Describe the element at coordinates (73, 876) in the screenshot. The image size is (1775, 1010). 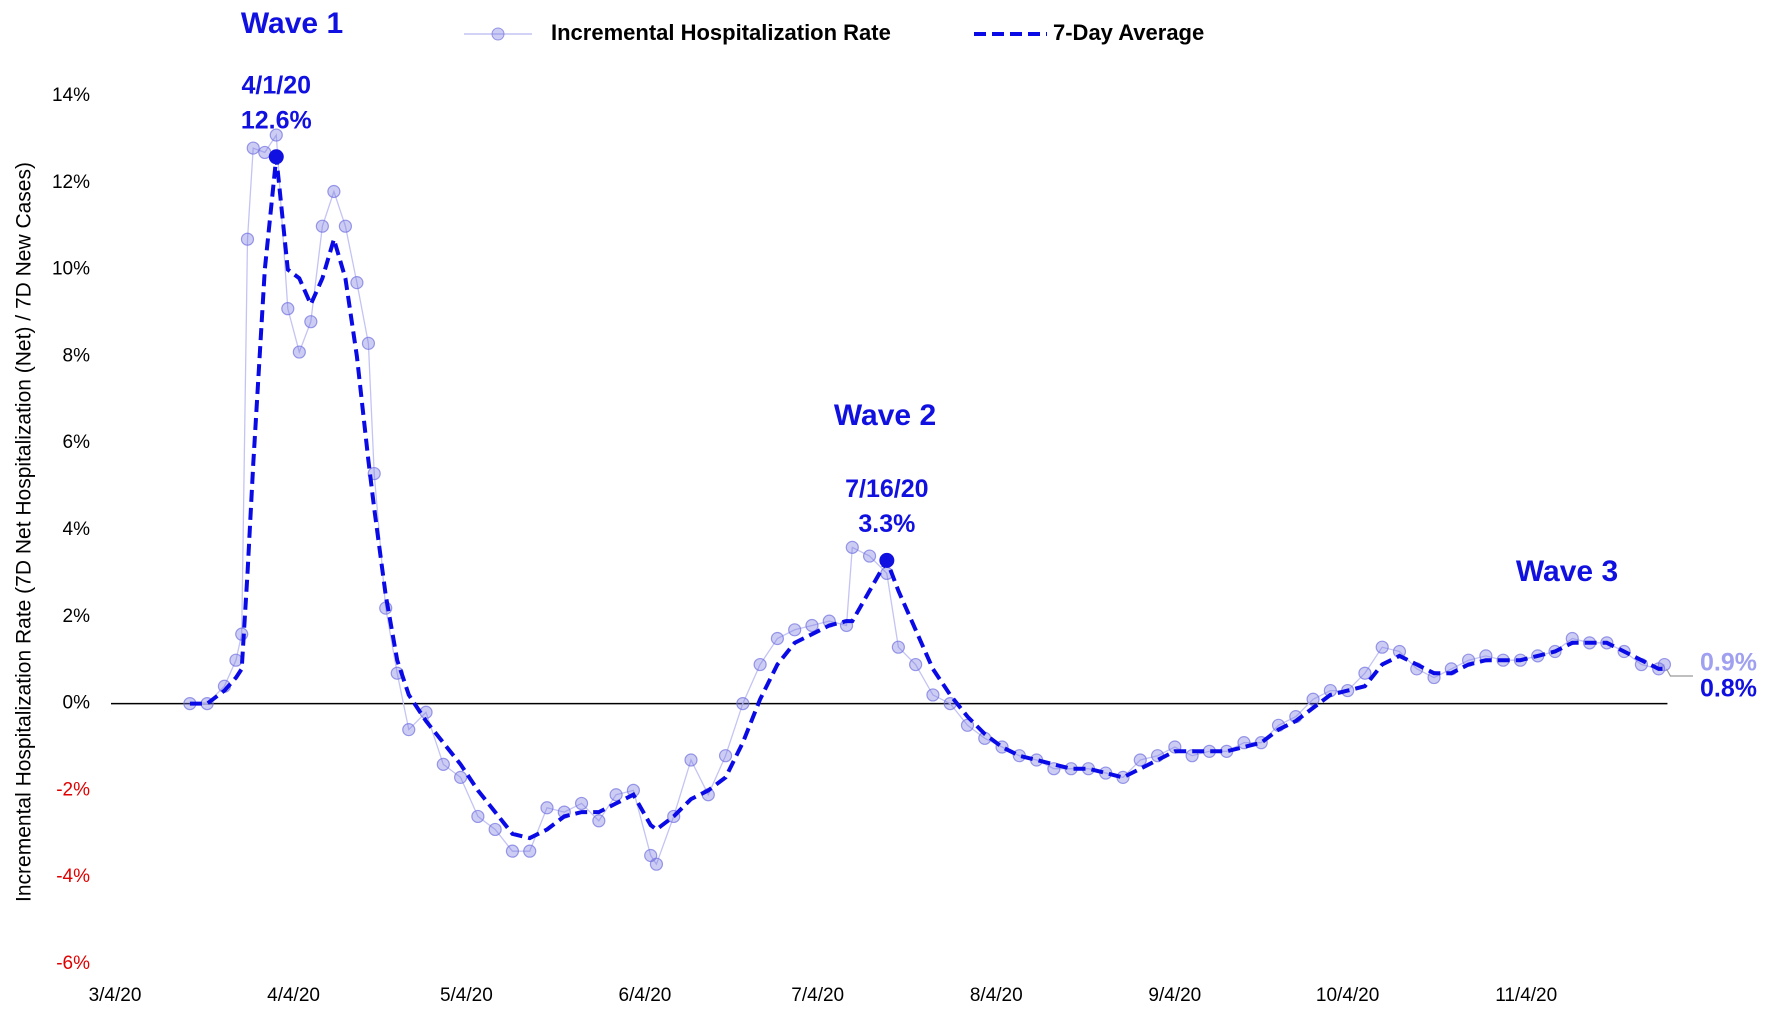
I see `y-tick-label: -4%` at that location.